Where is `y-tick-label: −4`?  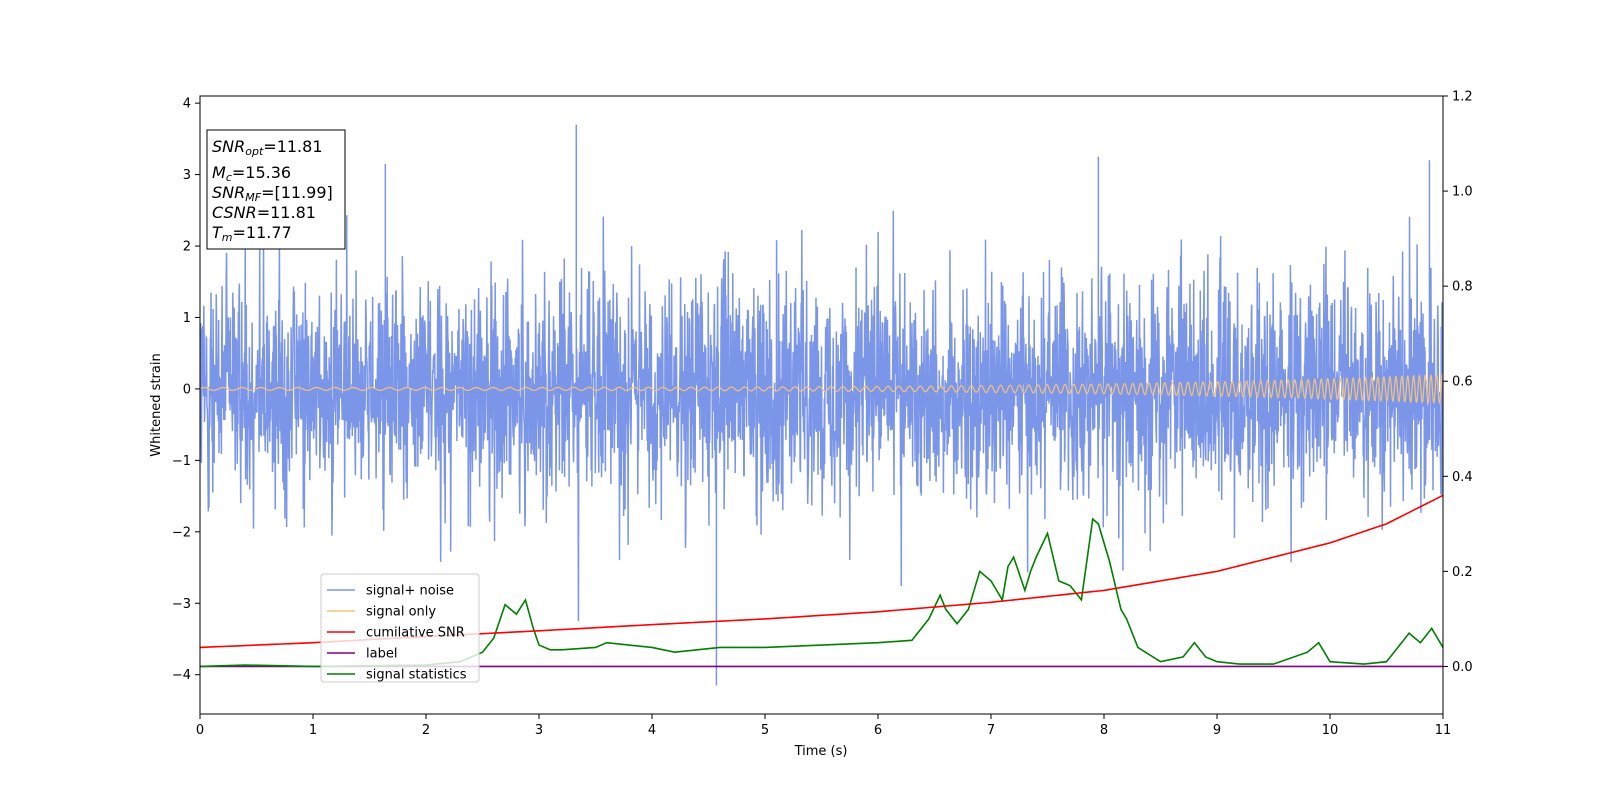
y-tick-label: −4 is located at coordinates (181, 675).